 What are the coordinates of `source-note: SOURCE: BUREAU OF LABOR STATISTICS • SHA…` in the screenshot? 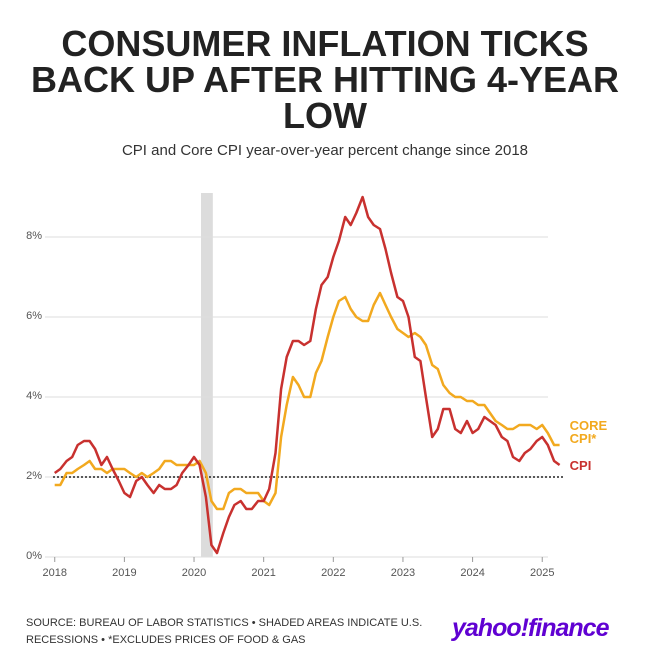 It's located at (224, 631).